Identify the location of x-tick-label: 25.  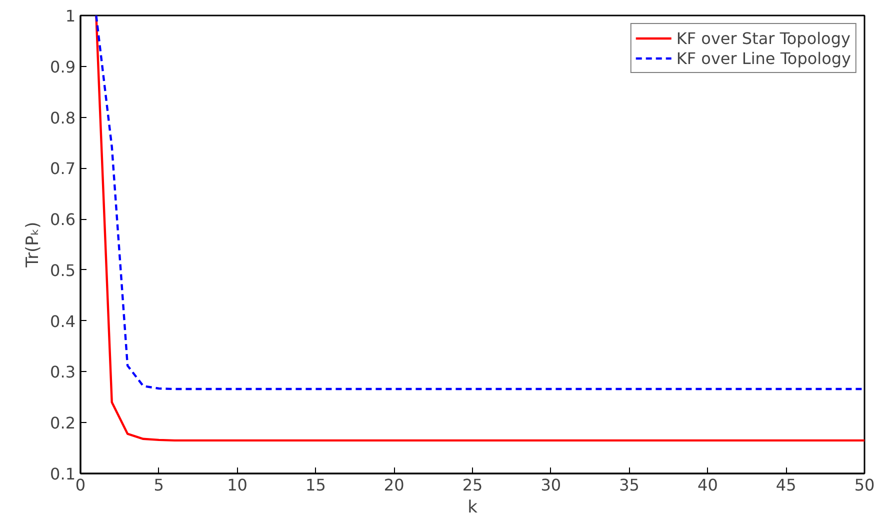
(472, 485).